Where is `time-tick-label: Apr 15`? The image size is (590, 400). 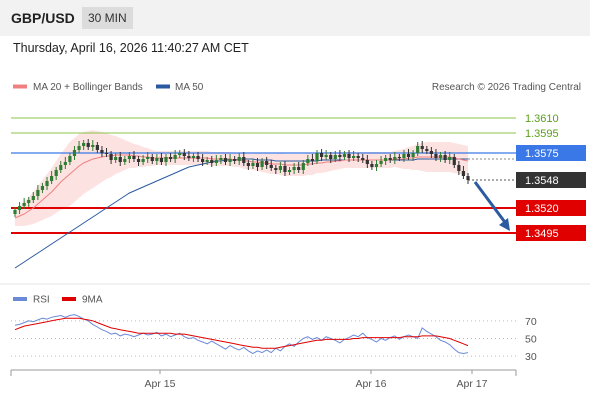 time-tick-label: Apr 15 is located at coordinates (160, 384).